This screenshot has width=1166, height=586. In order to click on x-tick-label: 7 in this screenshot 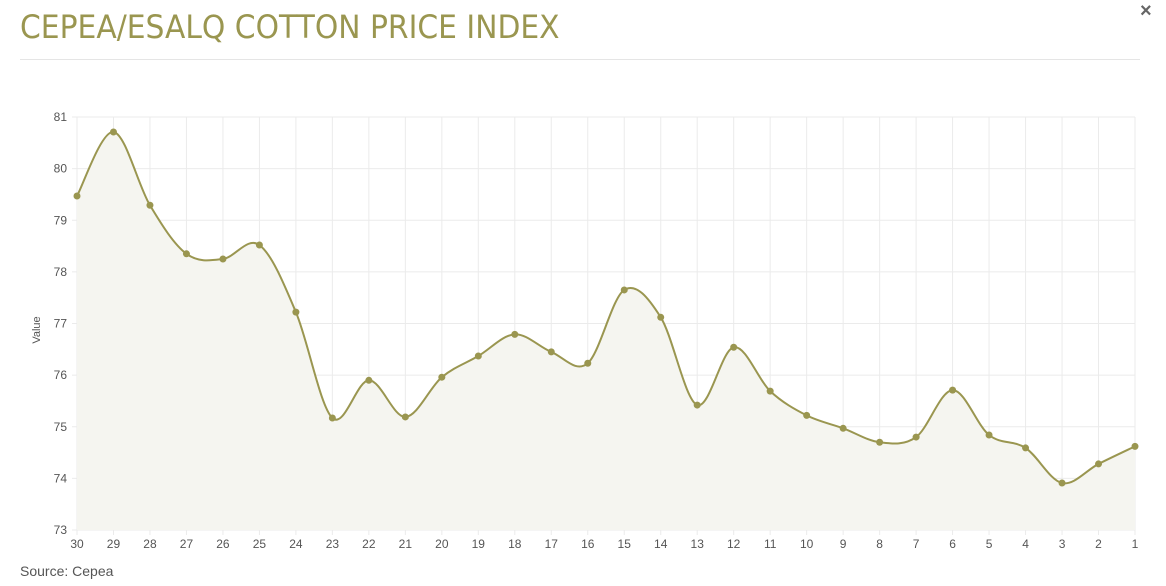, I will do `click(916, 544)`.